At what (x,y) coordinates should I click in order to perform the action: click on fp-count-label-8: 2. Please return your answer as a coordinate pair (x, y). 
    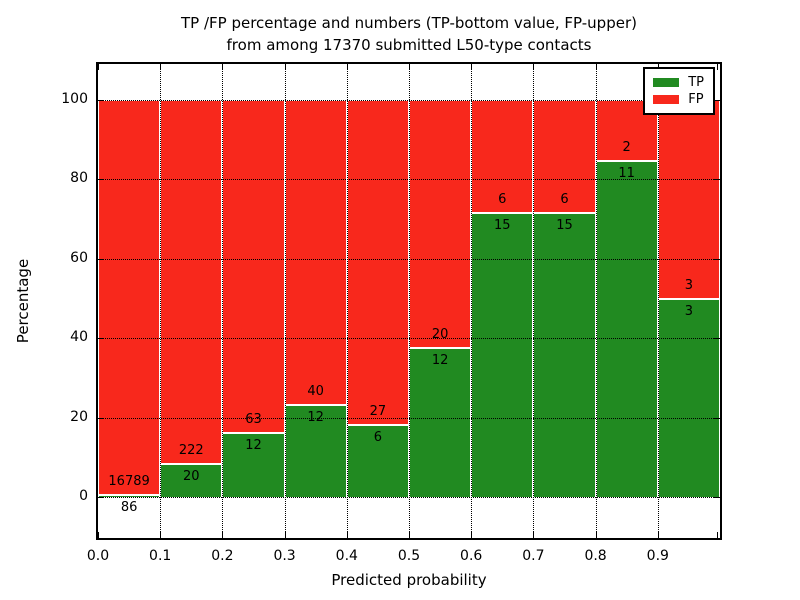
    Looking at the image, I should click on (626, 148).